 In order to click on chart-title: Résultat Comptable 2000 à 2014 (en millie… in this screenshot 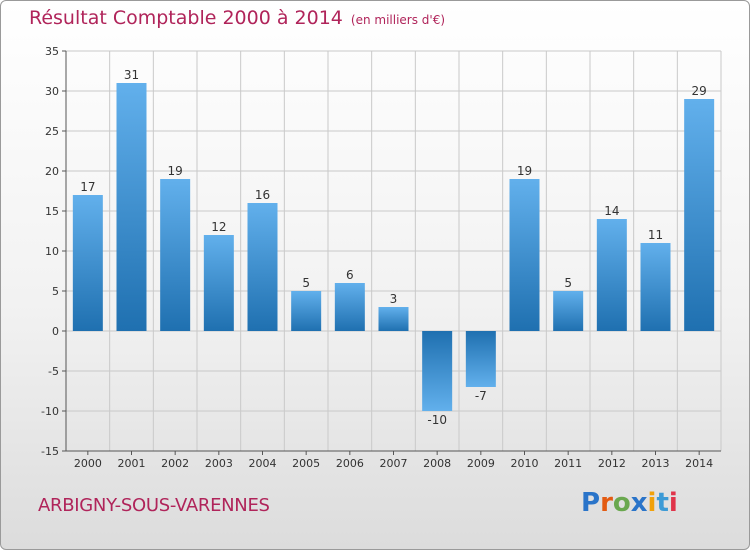, I will do `click(237, 18)`.